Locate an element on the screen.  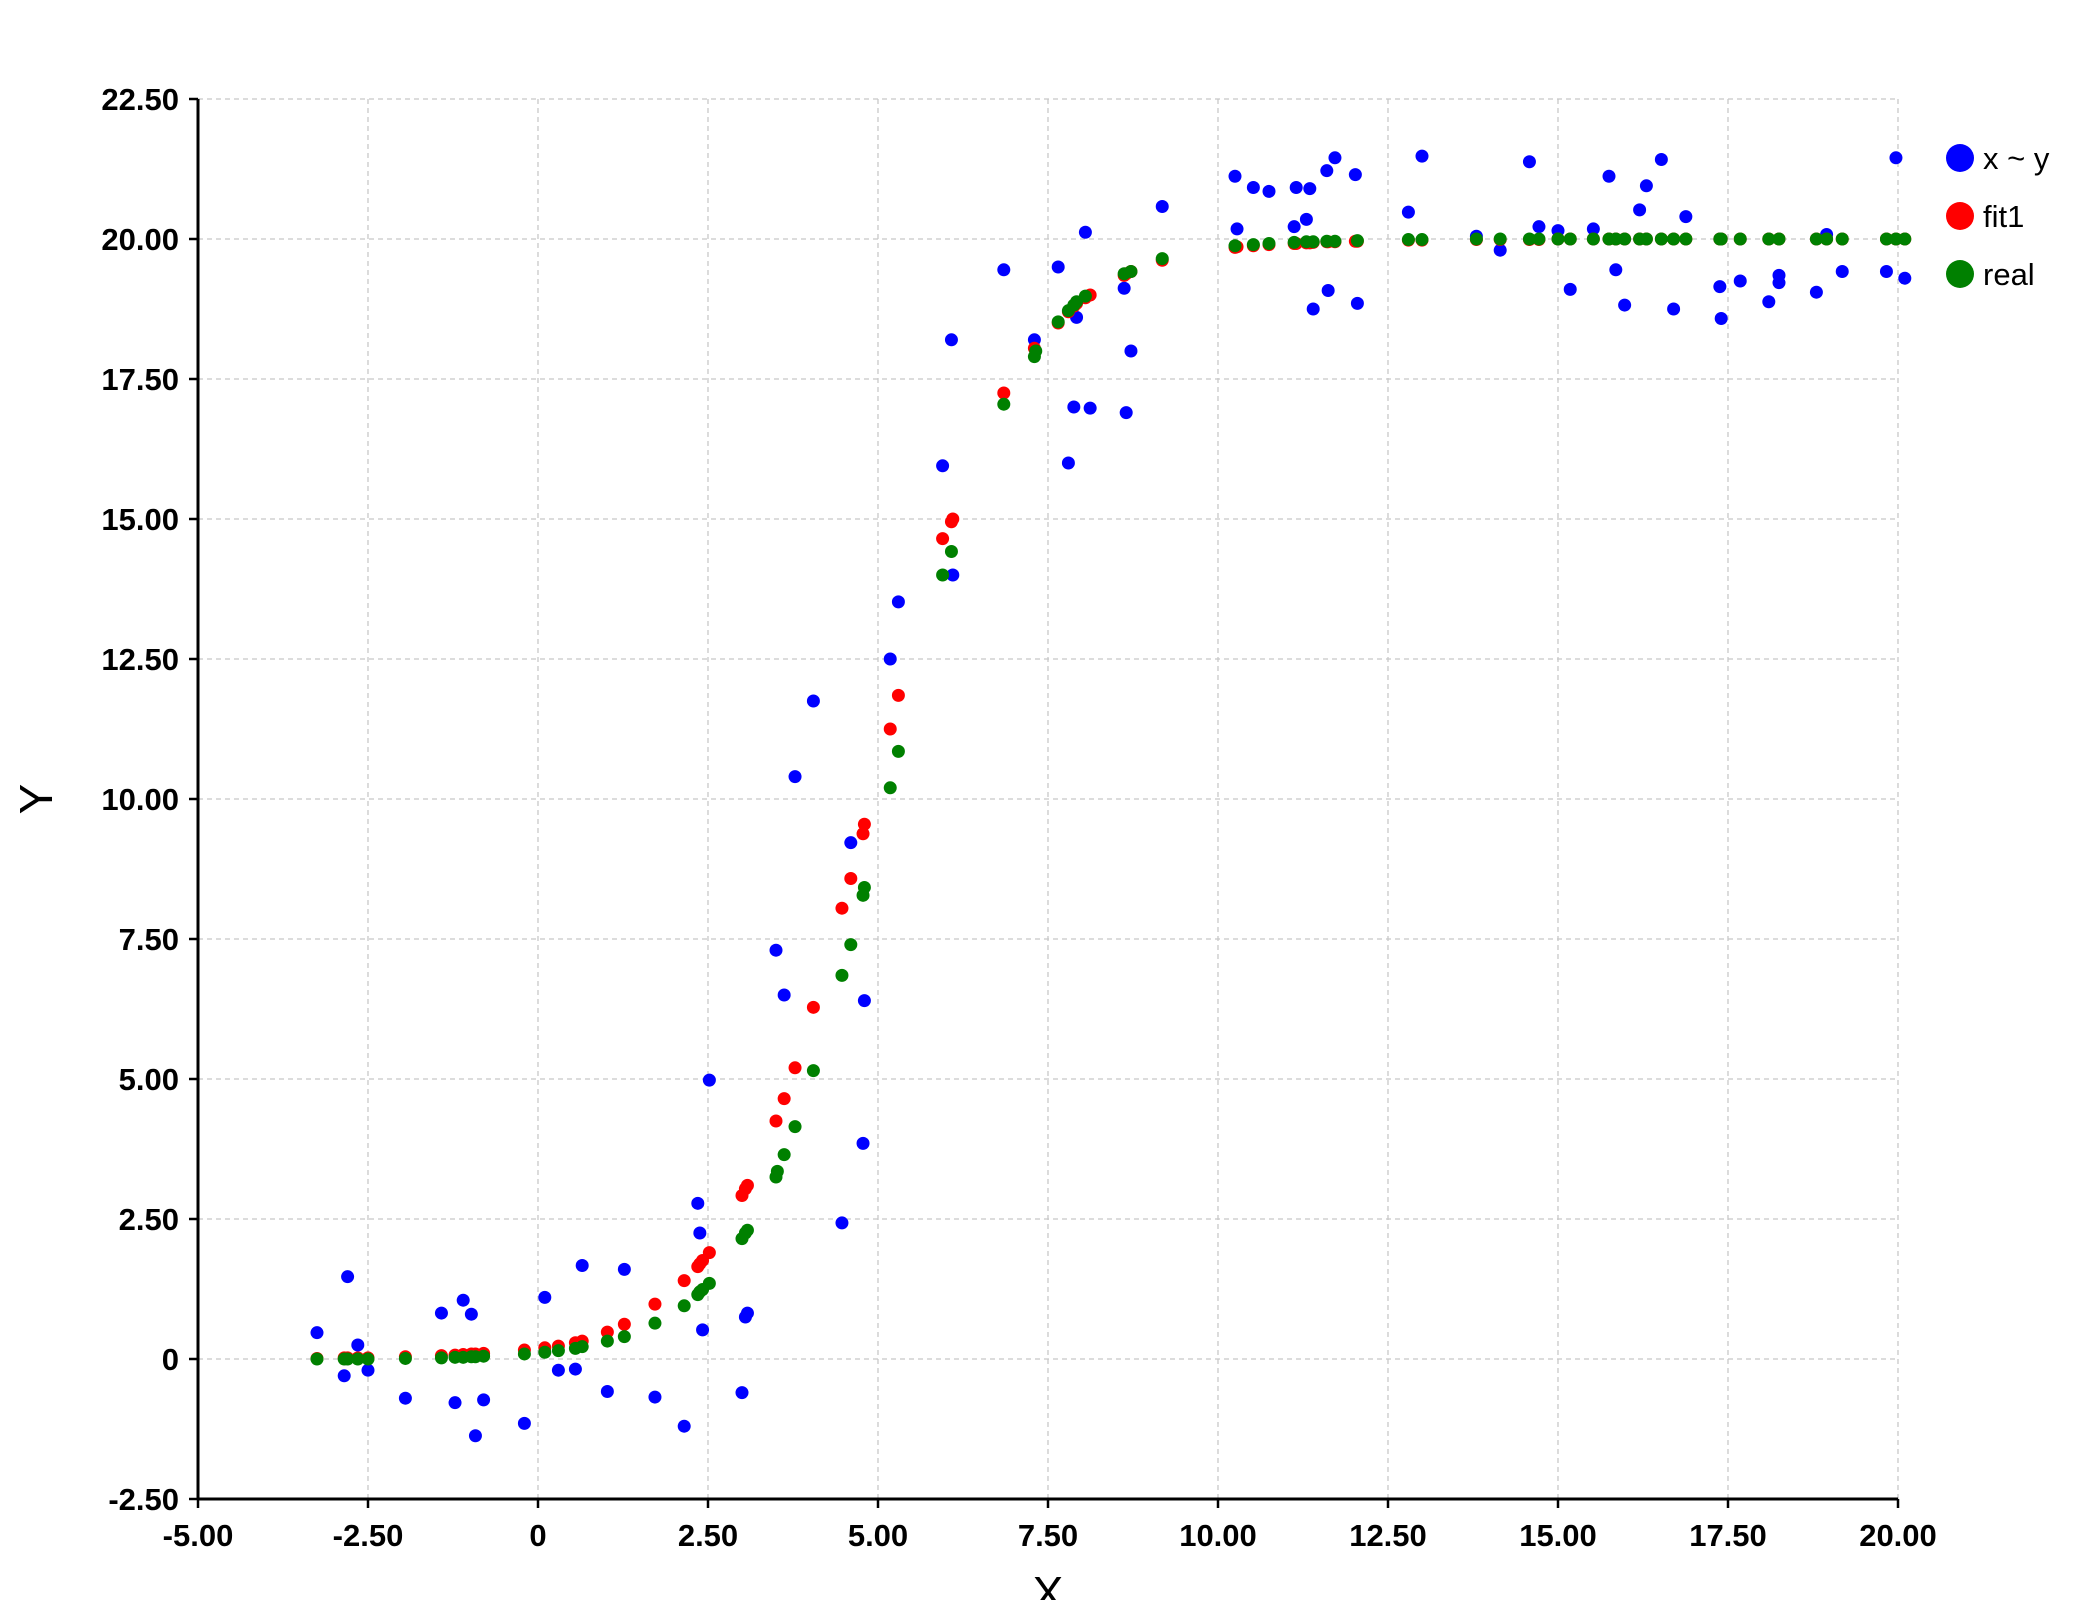
y-tick-label: 0 is located at coordinates (170, 1359).